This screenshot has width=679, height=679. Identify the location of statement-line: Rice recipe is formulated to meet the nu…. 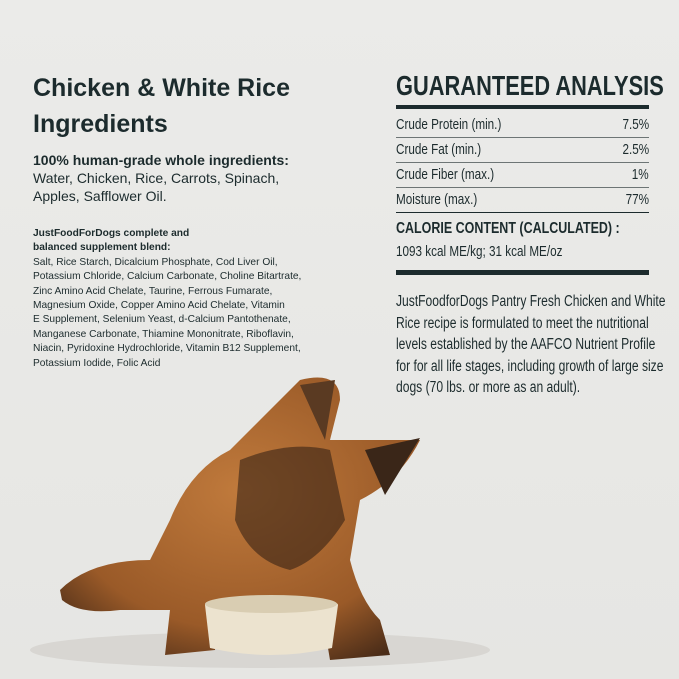
(522, 323).